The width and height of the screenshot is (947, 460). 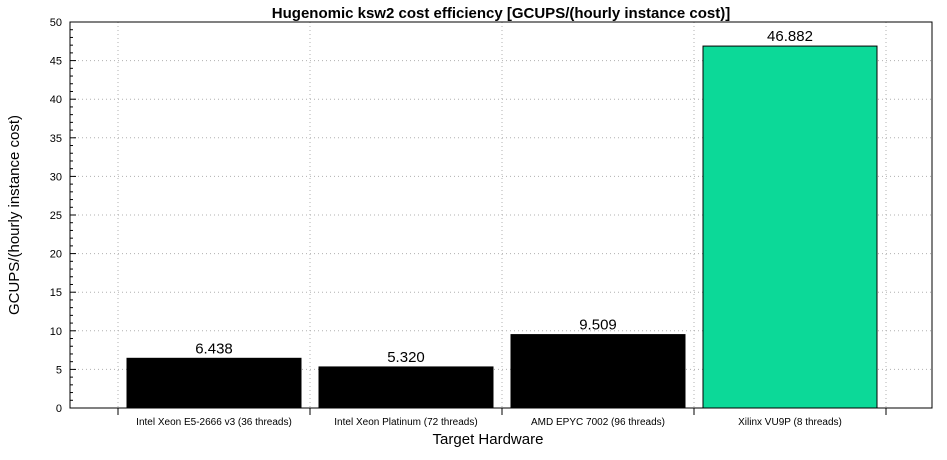 What do you see at coordinates (488, 439) in the screenshot?
I see `x-axis-title: Target Hardware` at bounding box center [488, 439].